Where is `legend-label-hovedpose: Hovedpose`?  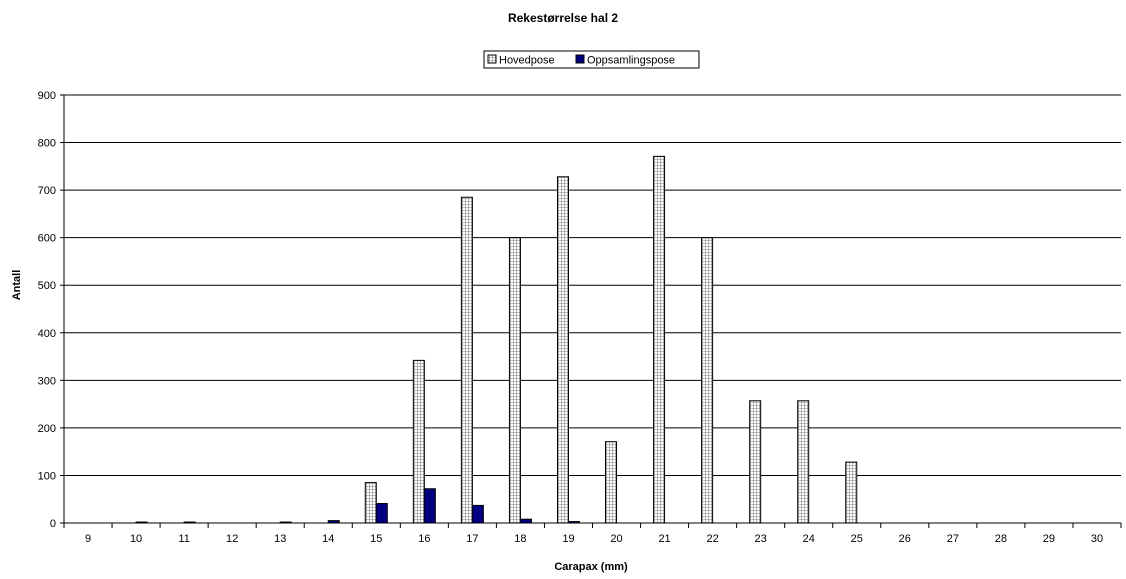
legend-label-hovedpose: Hovedpose is located at coordinates (527, 61).